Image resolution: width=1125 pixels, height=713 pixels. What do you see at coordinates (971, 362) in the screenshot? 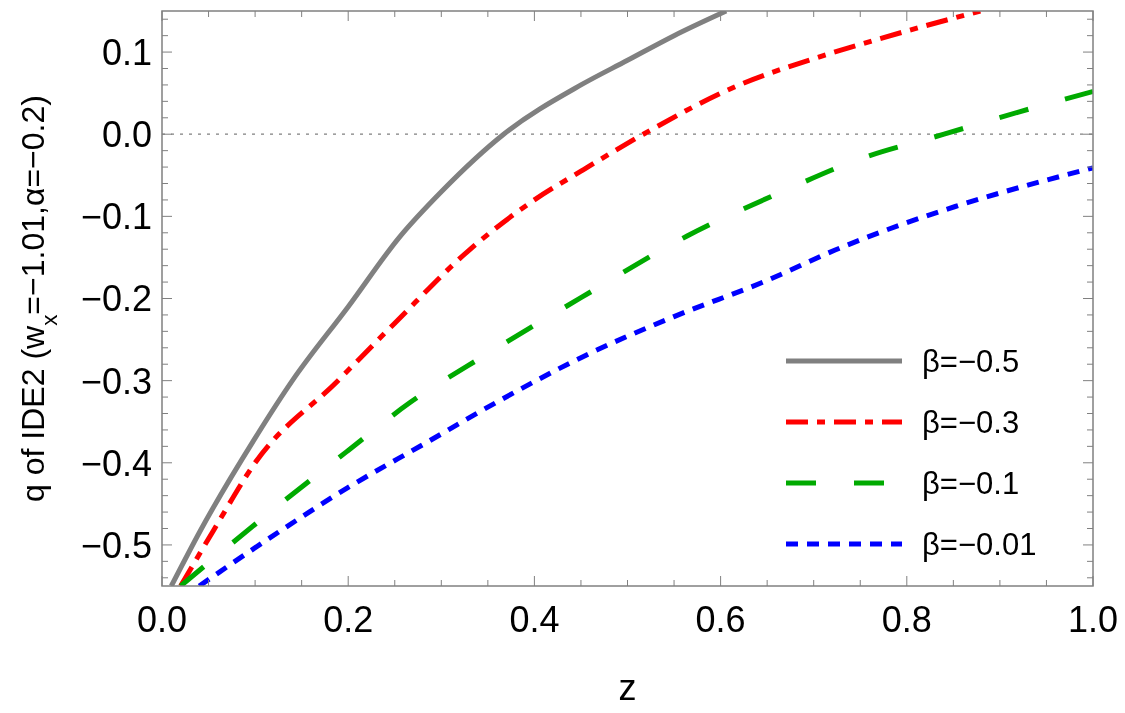
I see `legend-label: β=−0.5` at bounding box center [971, 362].